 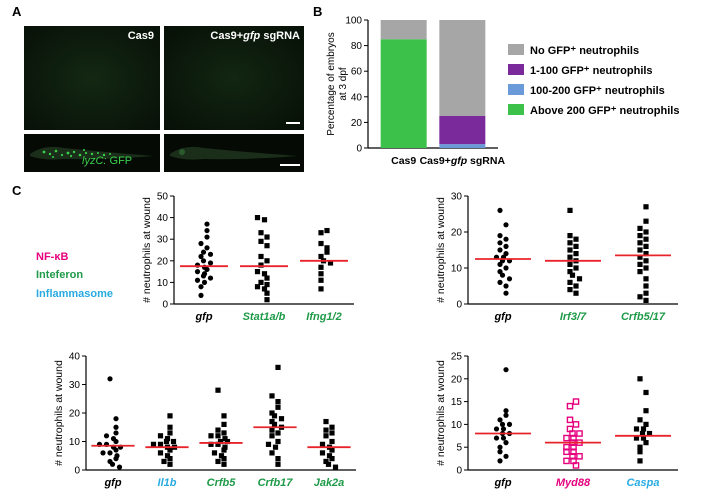 I want to click on legend-swatch, so click(x=516, y=49).